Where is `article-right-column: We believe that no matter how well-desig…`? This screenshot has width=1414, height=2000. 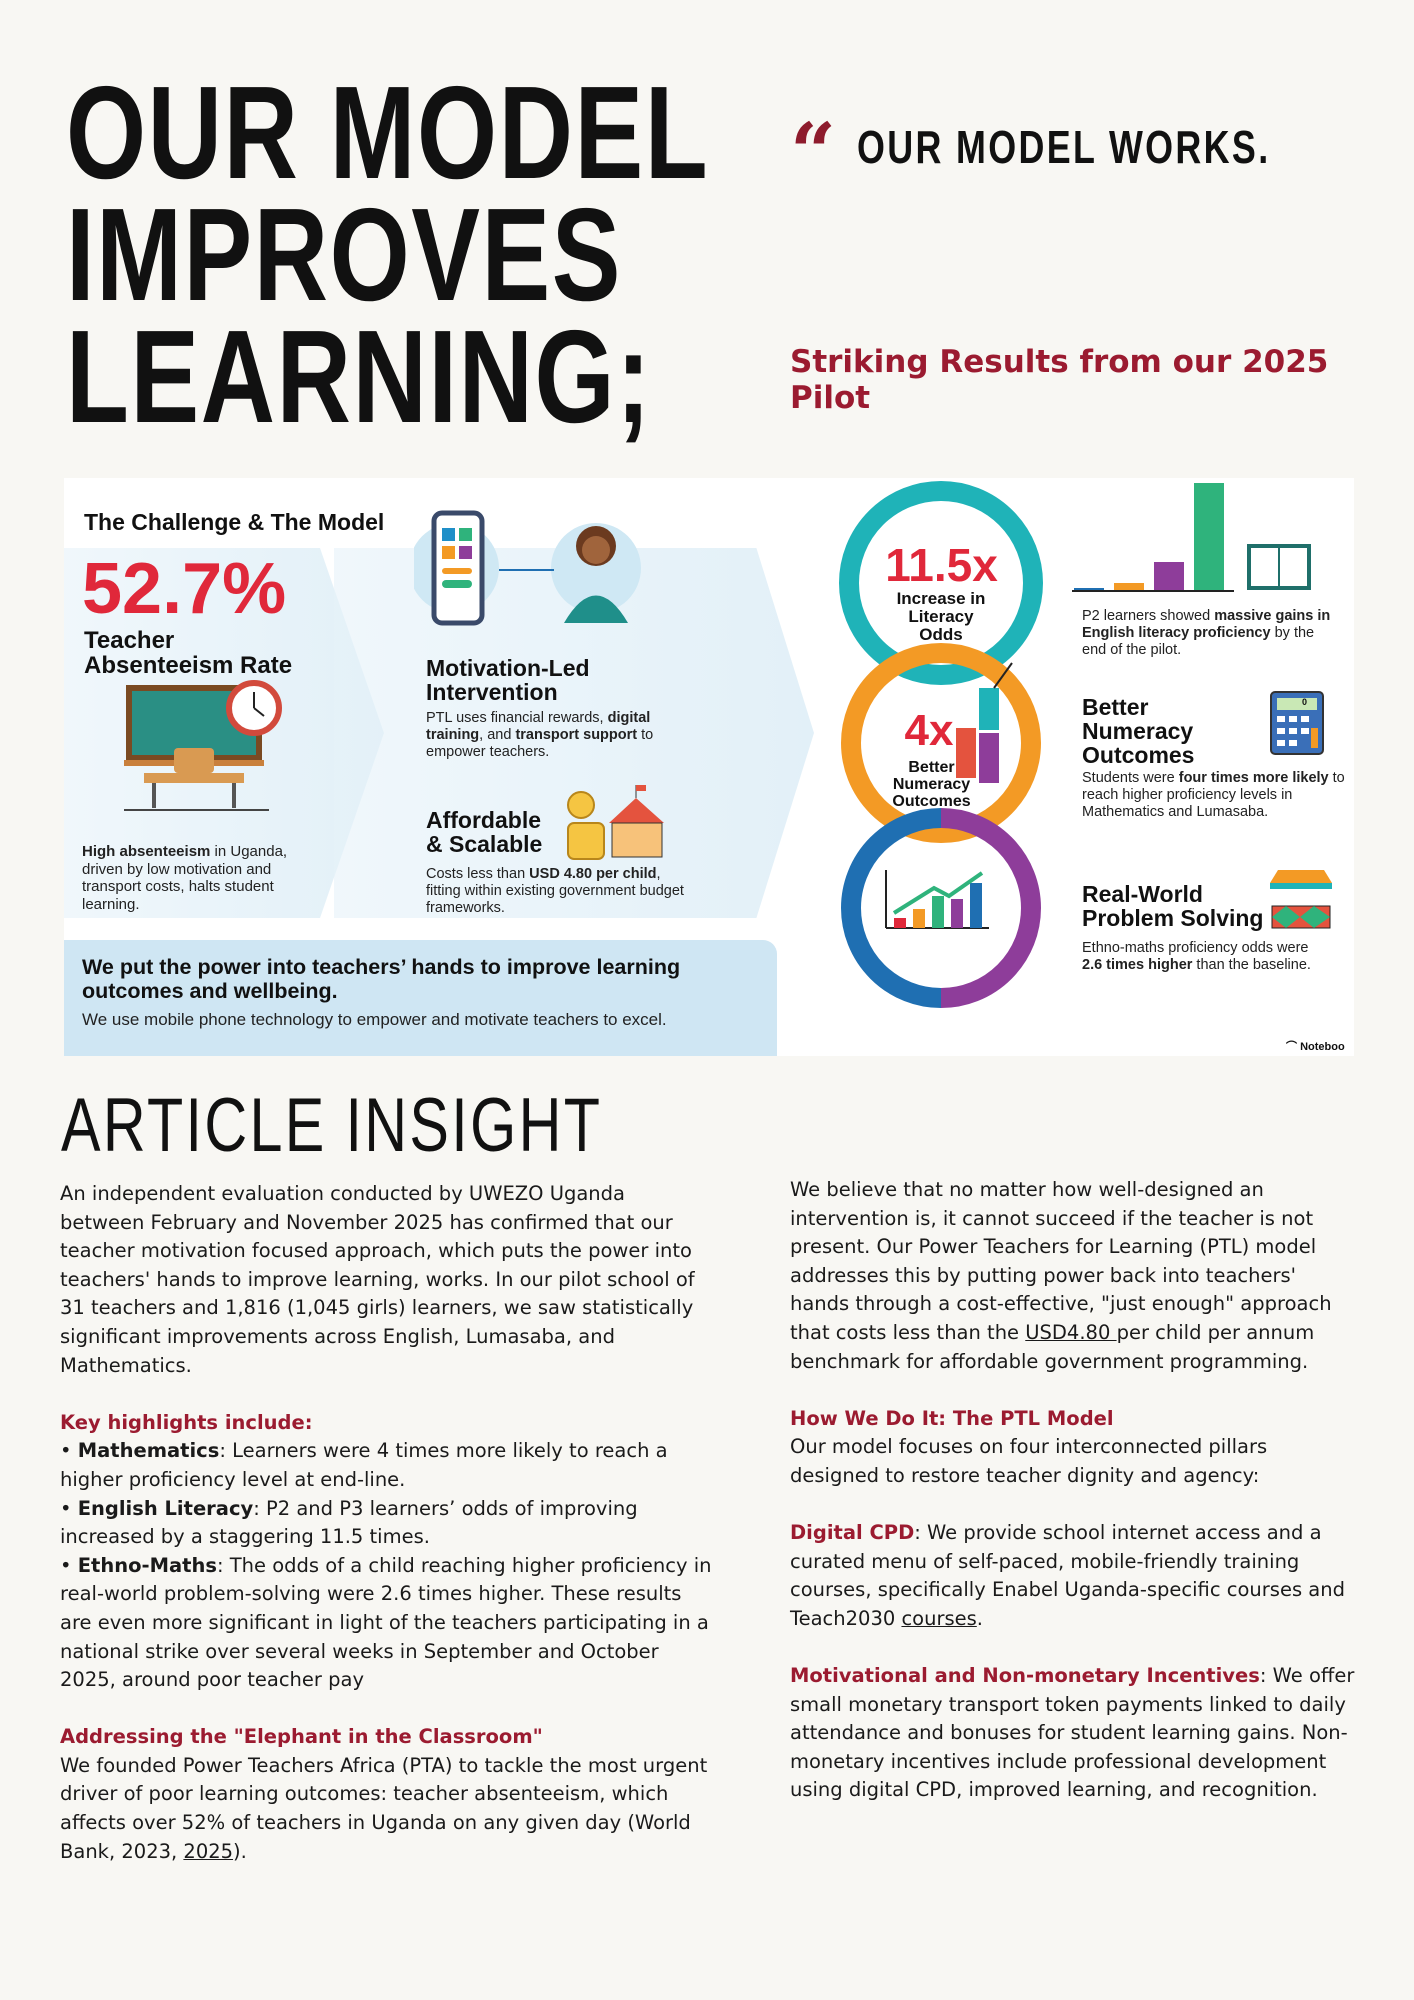 article-right-column: We believe that no matter how well-desig… is located at coordinates (1075, 1505).